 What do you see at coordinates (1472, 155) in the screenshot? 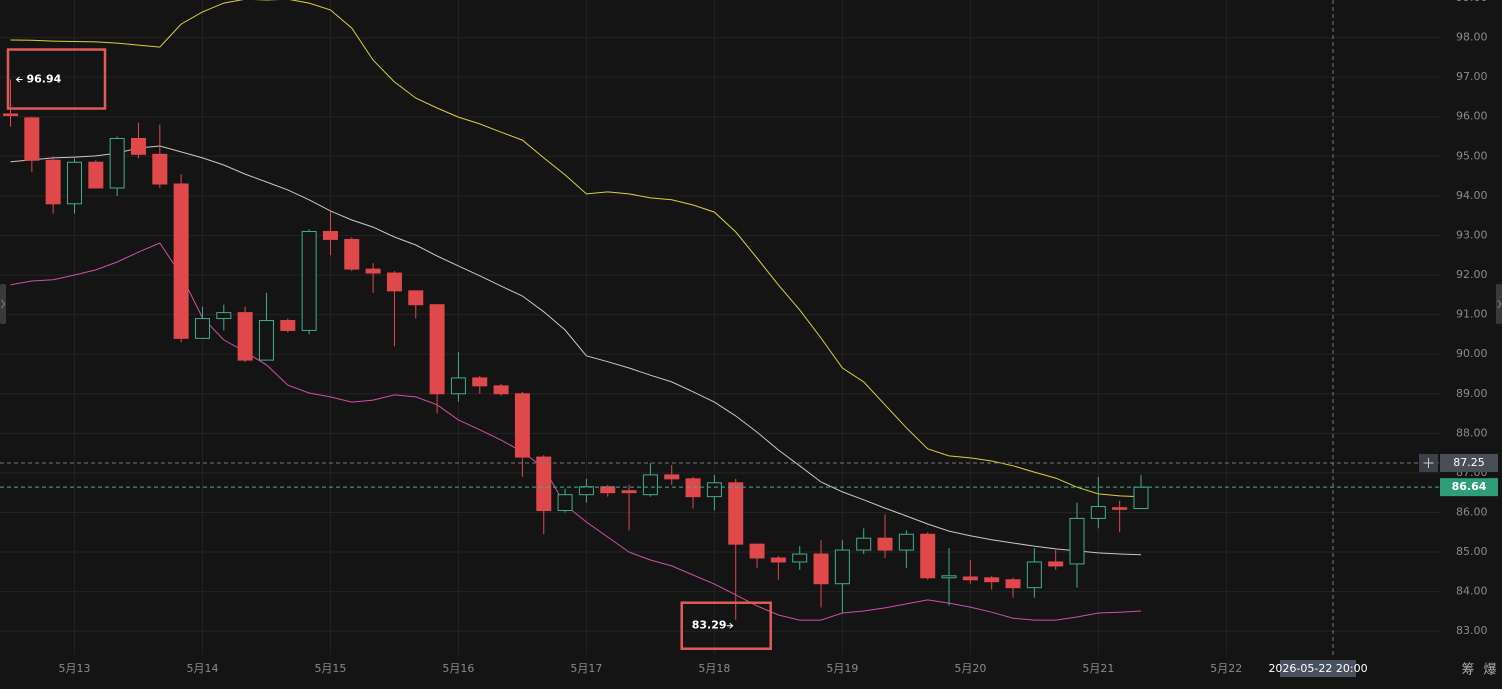
I see `y-tick-label: 95.00` at bounding box center [1472, 155].